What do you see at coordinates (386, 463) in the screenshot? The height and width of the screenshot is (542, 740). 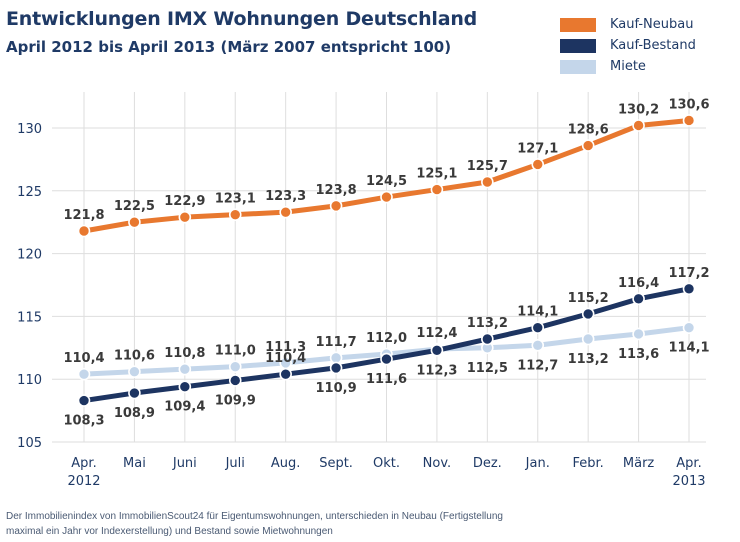 I see `x-tick-label: Okt.` at bounding box center [386, 463].